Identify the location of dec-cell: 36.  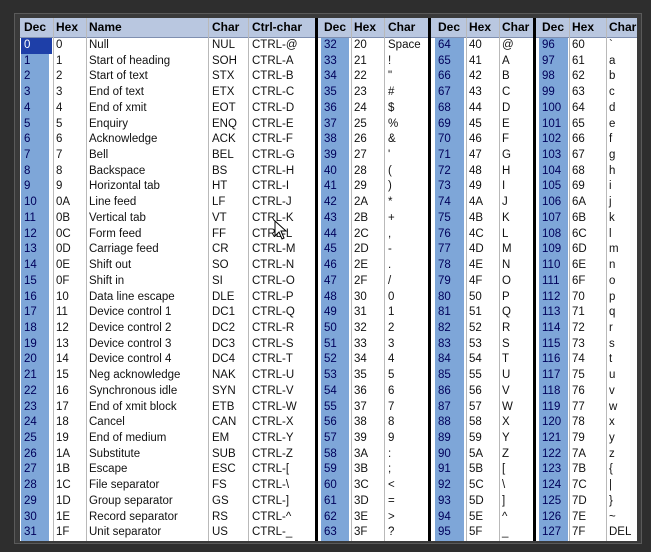
(330, 107).